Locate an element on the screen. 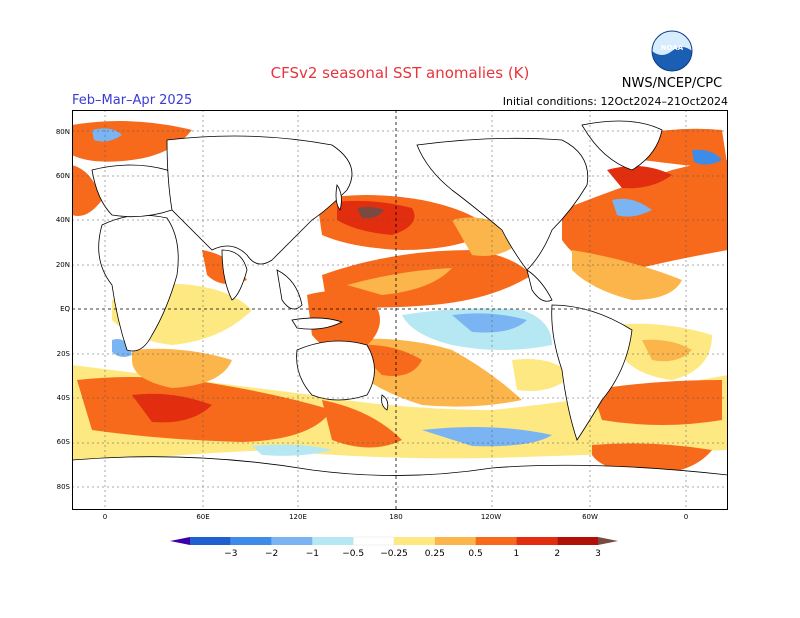 The image size is (800, 618). lat-label: 40S is located at coordinates (63, 398).